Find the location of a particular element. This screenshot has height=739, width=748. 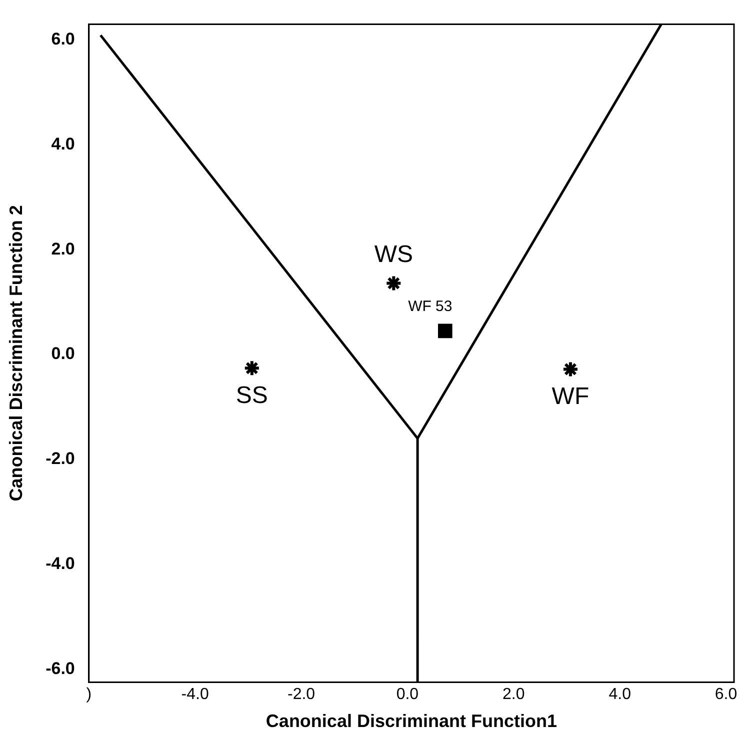

y-tick-label: -2.0 is located at coordinates (60, 458).